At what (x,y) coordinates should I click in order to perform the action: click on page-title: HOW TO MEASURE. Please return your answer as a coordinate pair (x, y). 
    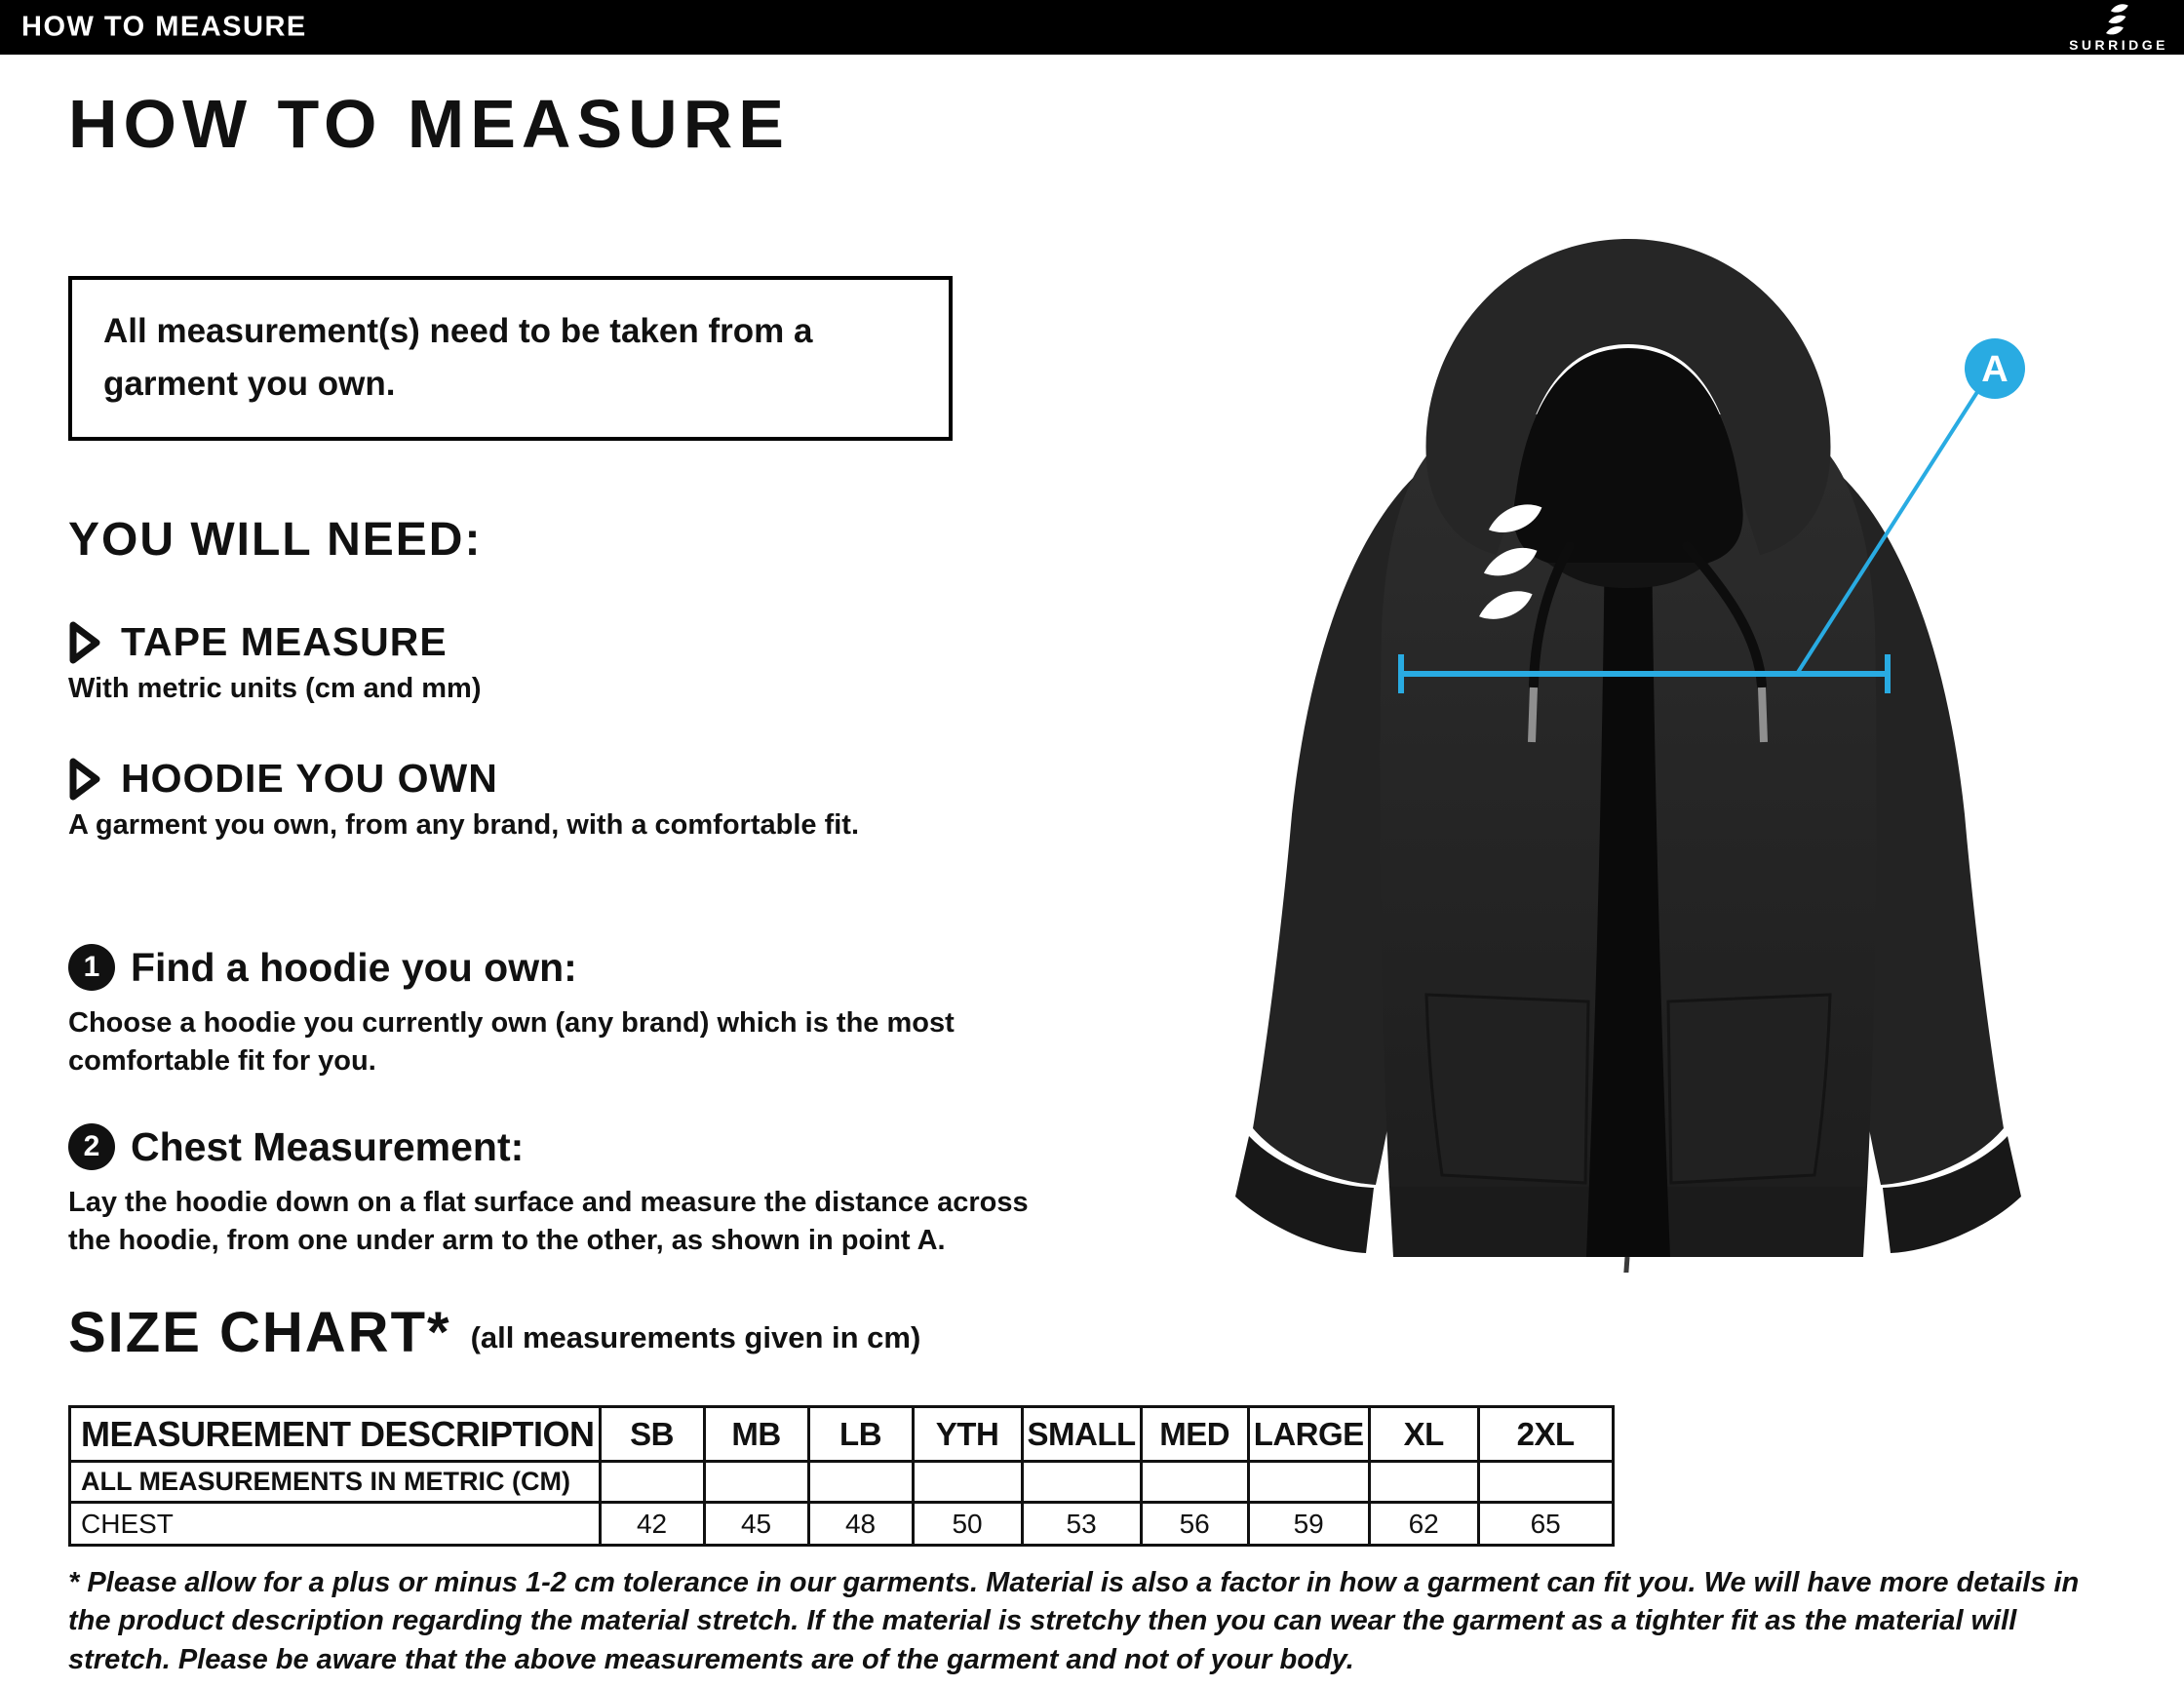
    Looking at the image, I should click on (429, 124).